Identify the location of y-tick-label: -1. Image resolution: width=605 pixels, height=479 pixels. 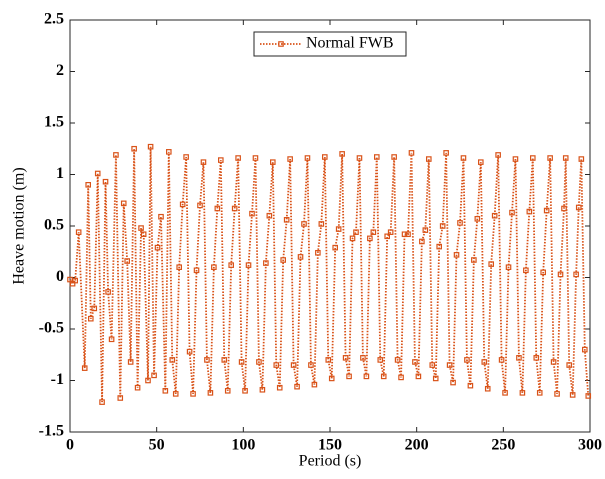
(57, 379).